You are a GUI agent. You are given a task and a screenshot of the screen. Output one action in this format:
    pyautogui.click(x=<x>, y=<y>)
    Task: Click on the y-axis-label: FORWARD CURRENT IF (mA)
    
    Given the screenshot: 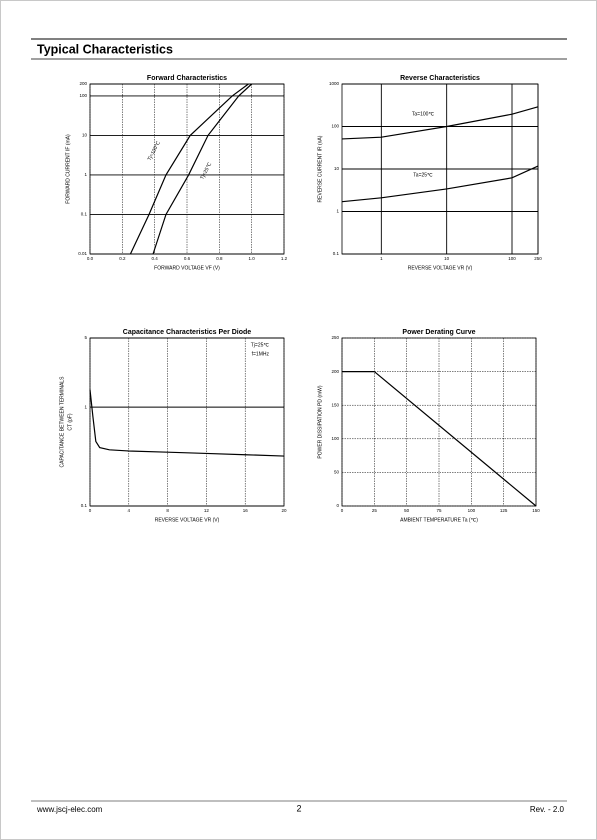 What is the action you would take?
    pyautogui.click(x=68, y=169)
    